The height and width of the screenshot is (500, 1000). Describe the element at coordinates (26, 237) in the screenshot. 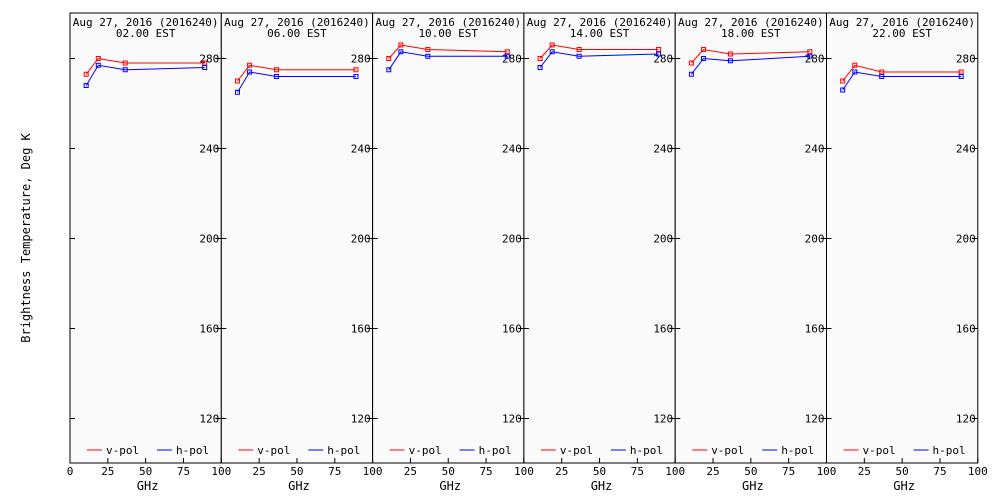

I see `y-axis-label: Brightness Temperature, Deg K` at that location.